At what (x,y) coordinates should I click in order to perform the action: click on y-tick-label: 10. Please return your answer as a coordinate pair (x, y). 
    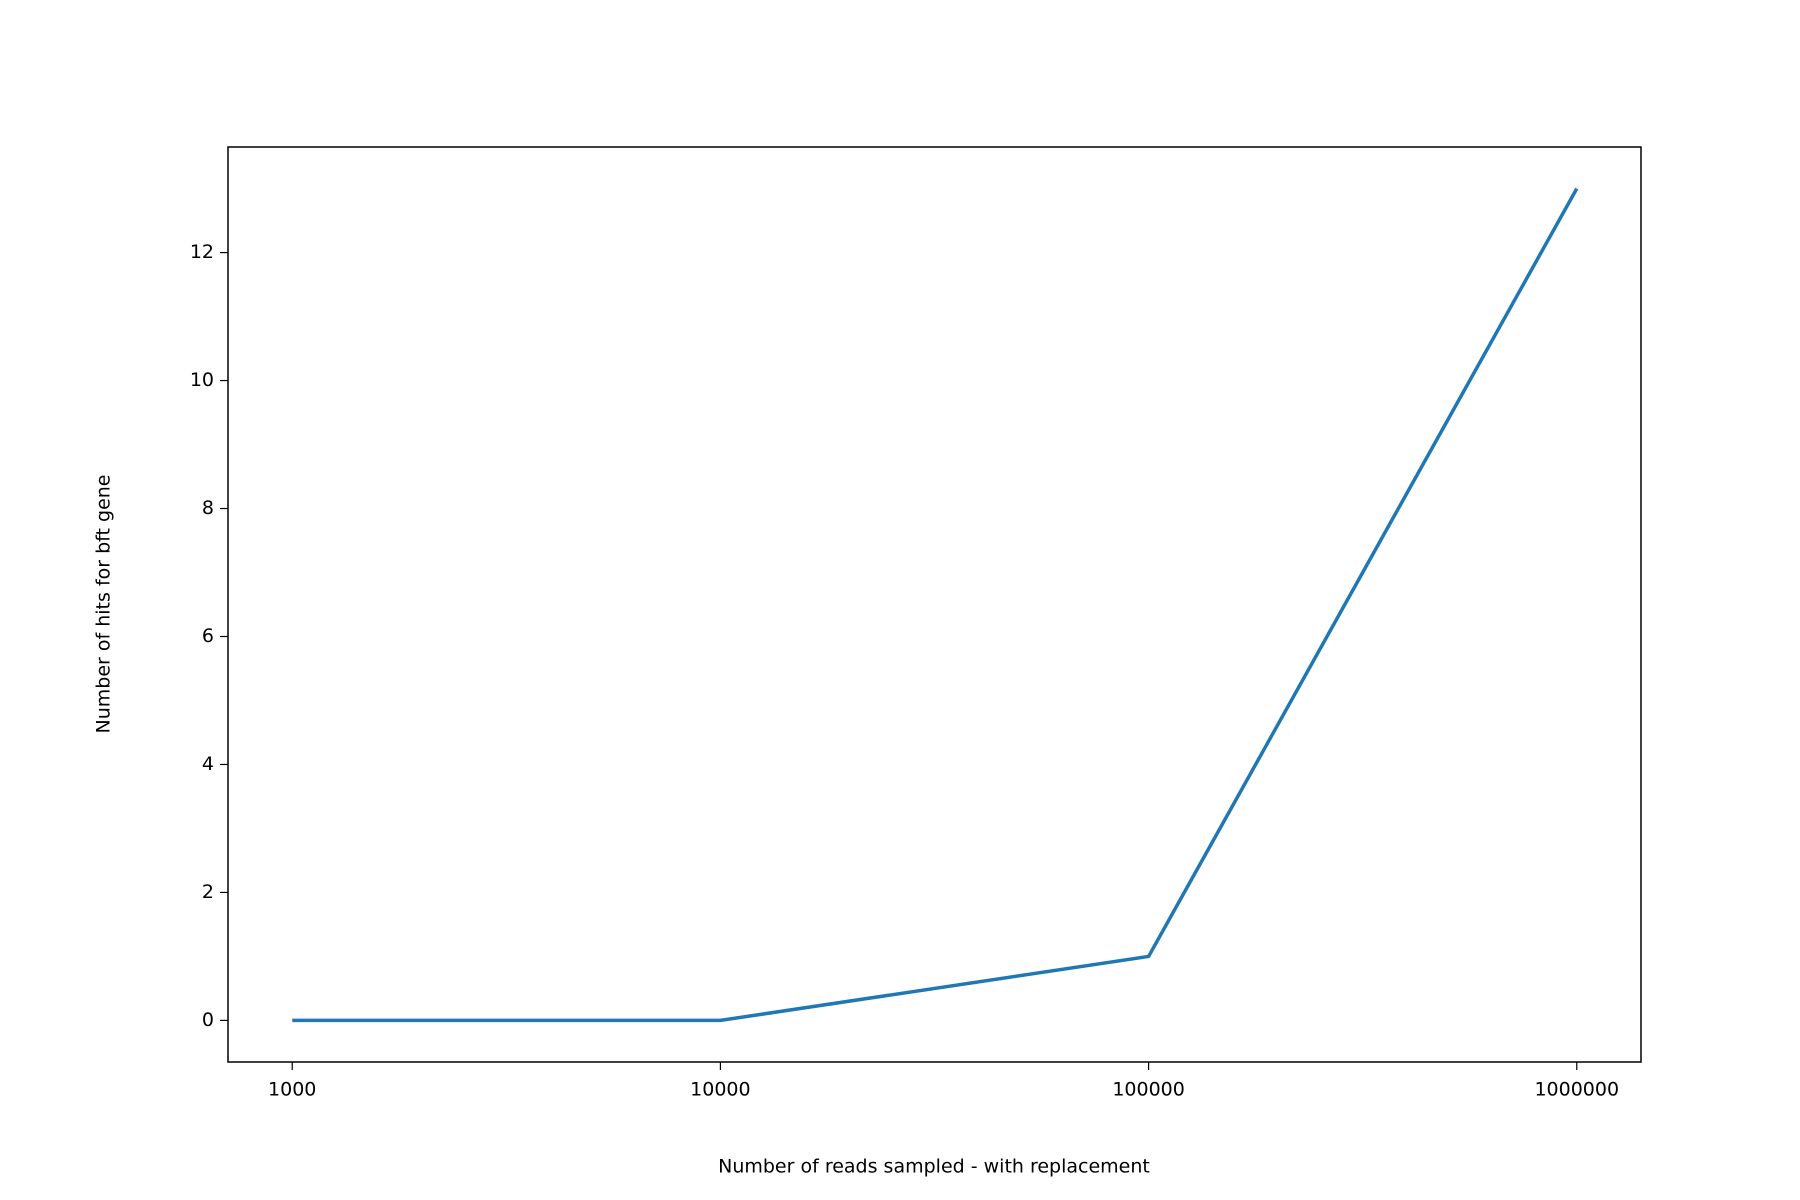
    Looking at the image, I should click on (202, 380).